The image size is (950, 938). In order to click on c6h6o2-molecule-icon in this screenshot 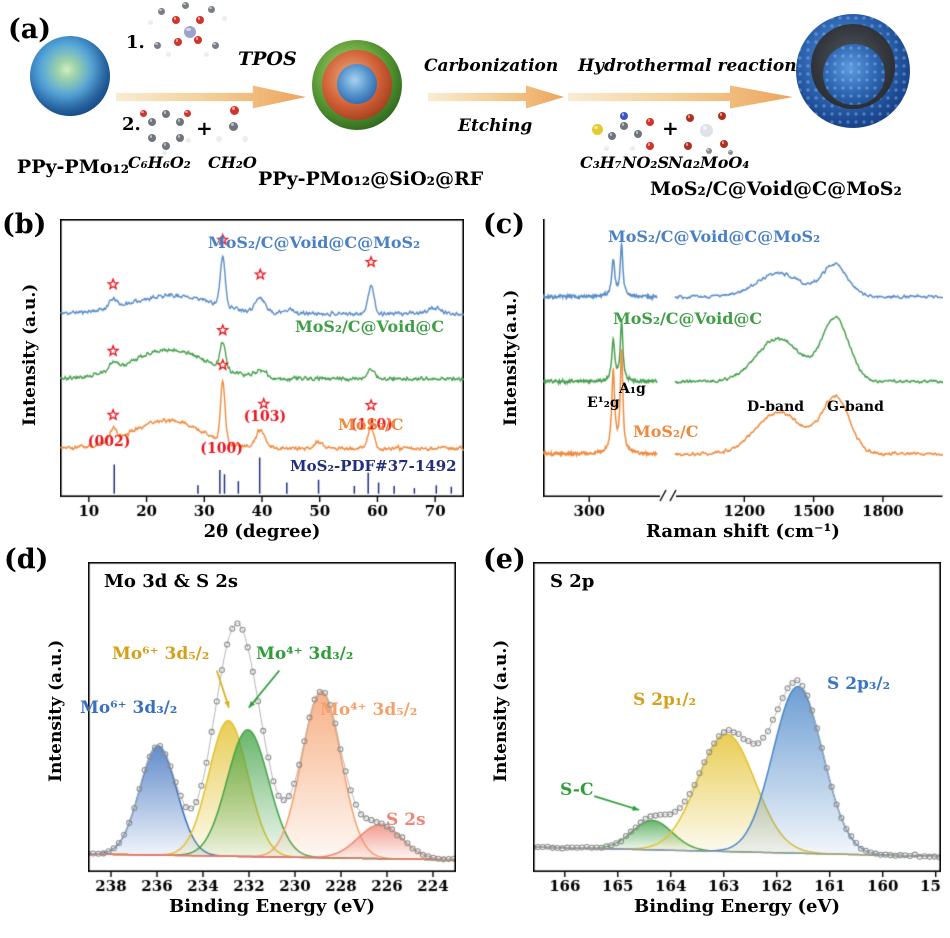, I will do `click(166, 131)`.